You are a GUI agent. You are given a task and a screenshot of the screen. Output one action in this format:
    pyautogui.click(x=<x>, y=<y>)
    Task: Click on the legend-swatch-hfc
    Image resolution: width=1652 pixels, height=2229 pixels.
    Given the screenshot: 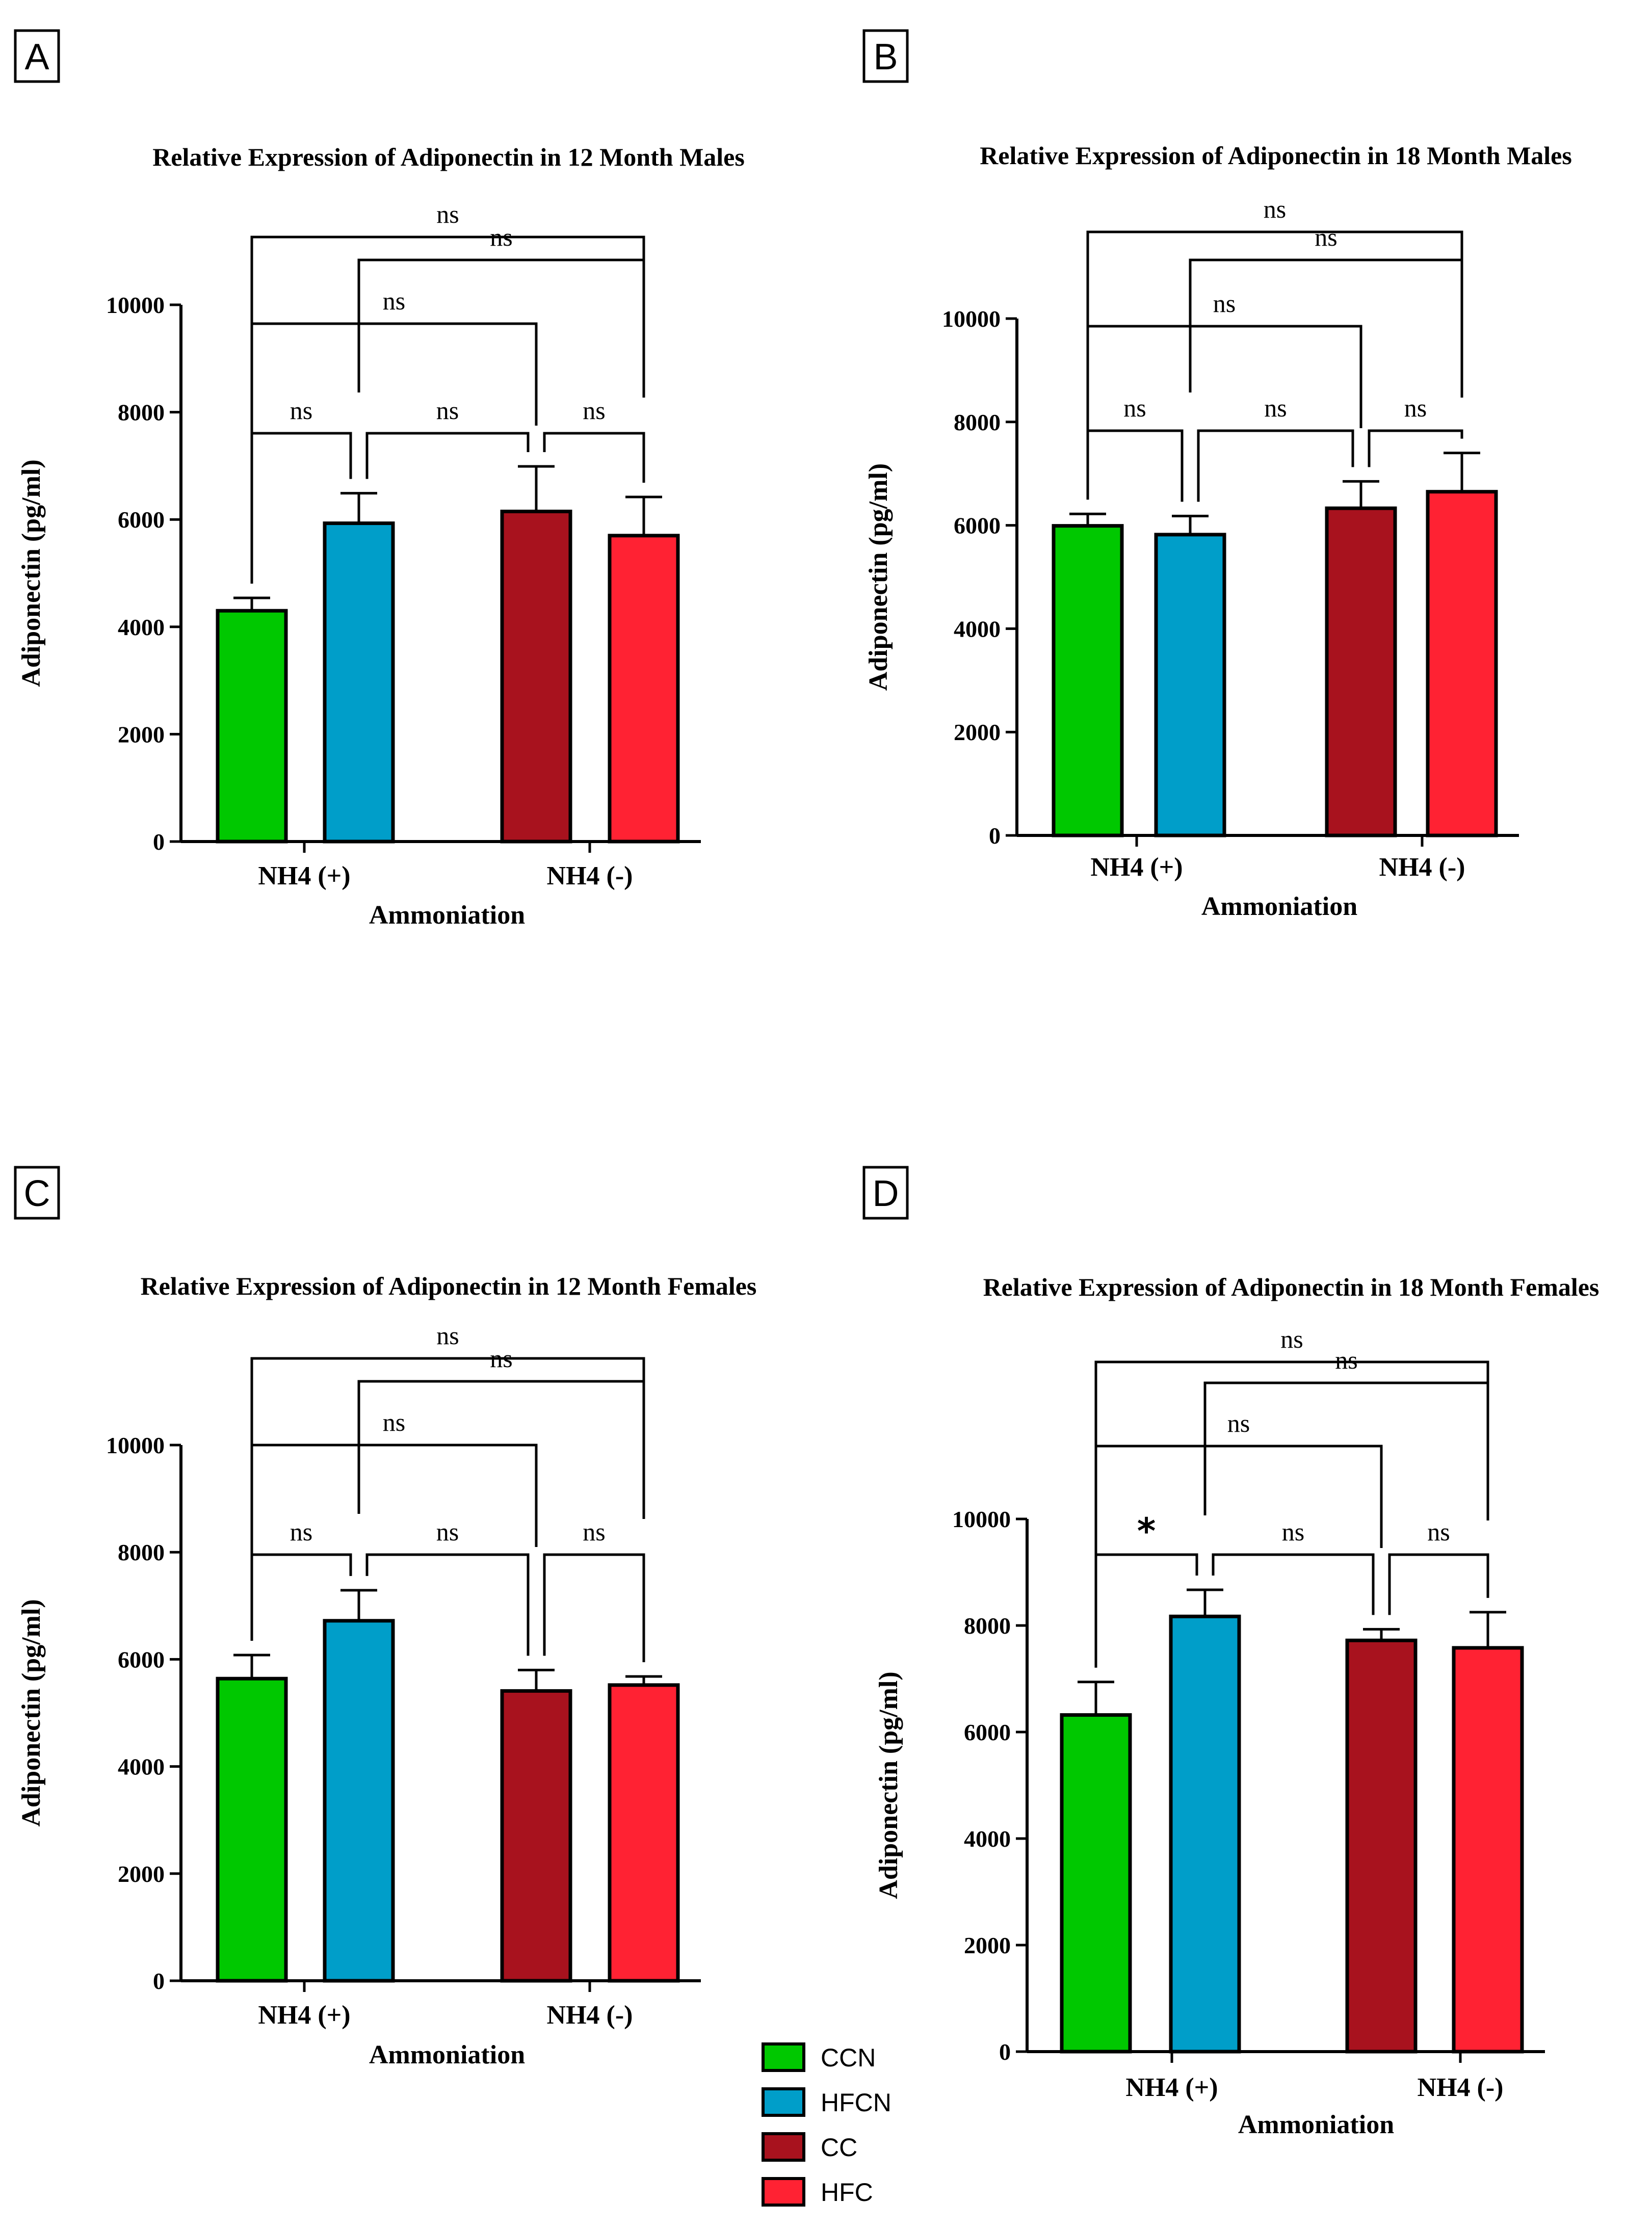 What is the action you would take?
    pyautogui.click(x=783, y=2192)
    